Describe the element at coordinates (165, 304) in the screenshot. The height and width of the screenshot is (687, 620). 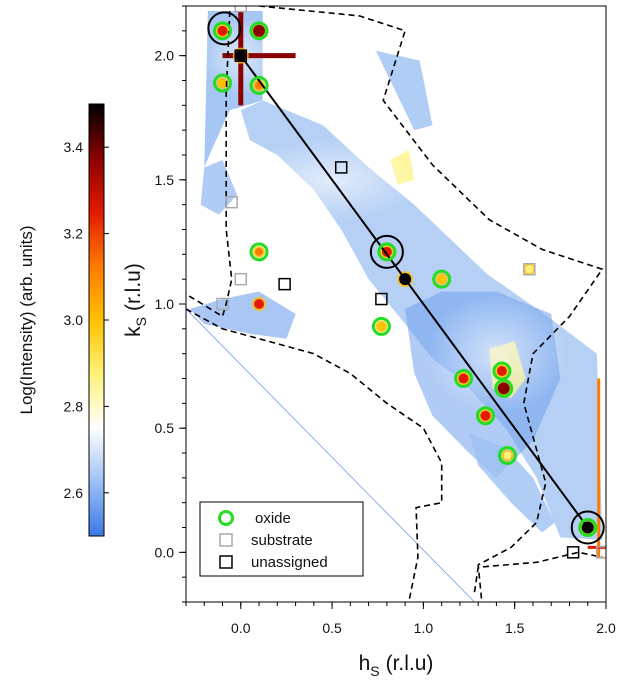
I see `y-tick-label: 1.0` at that location.